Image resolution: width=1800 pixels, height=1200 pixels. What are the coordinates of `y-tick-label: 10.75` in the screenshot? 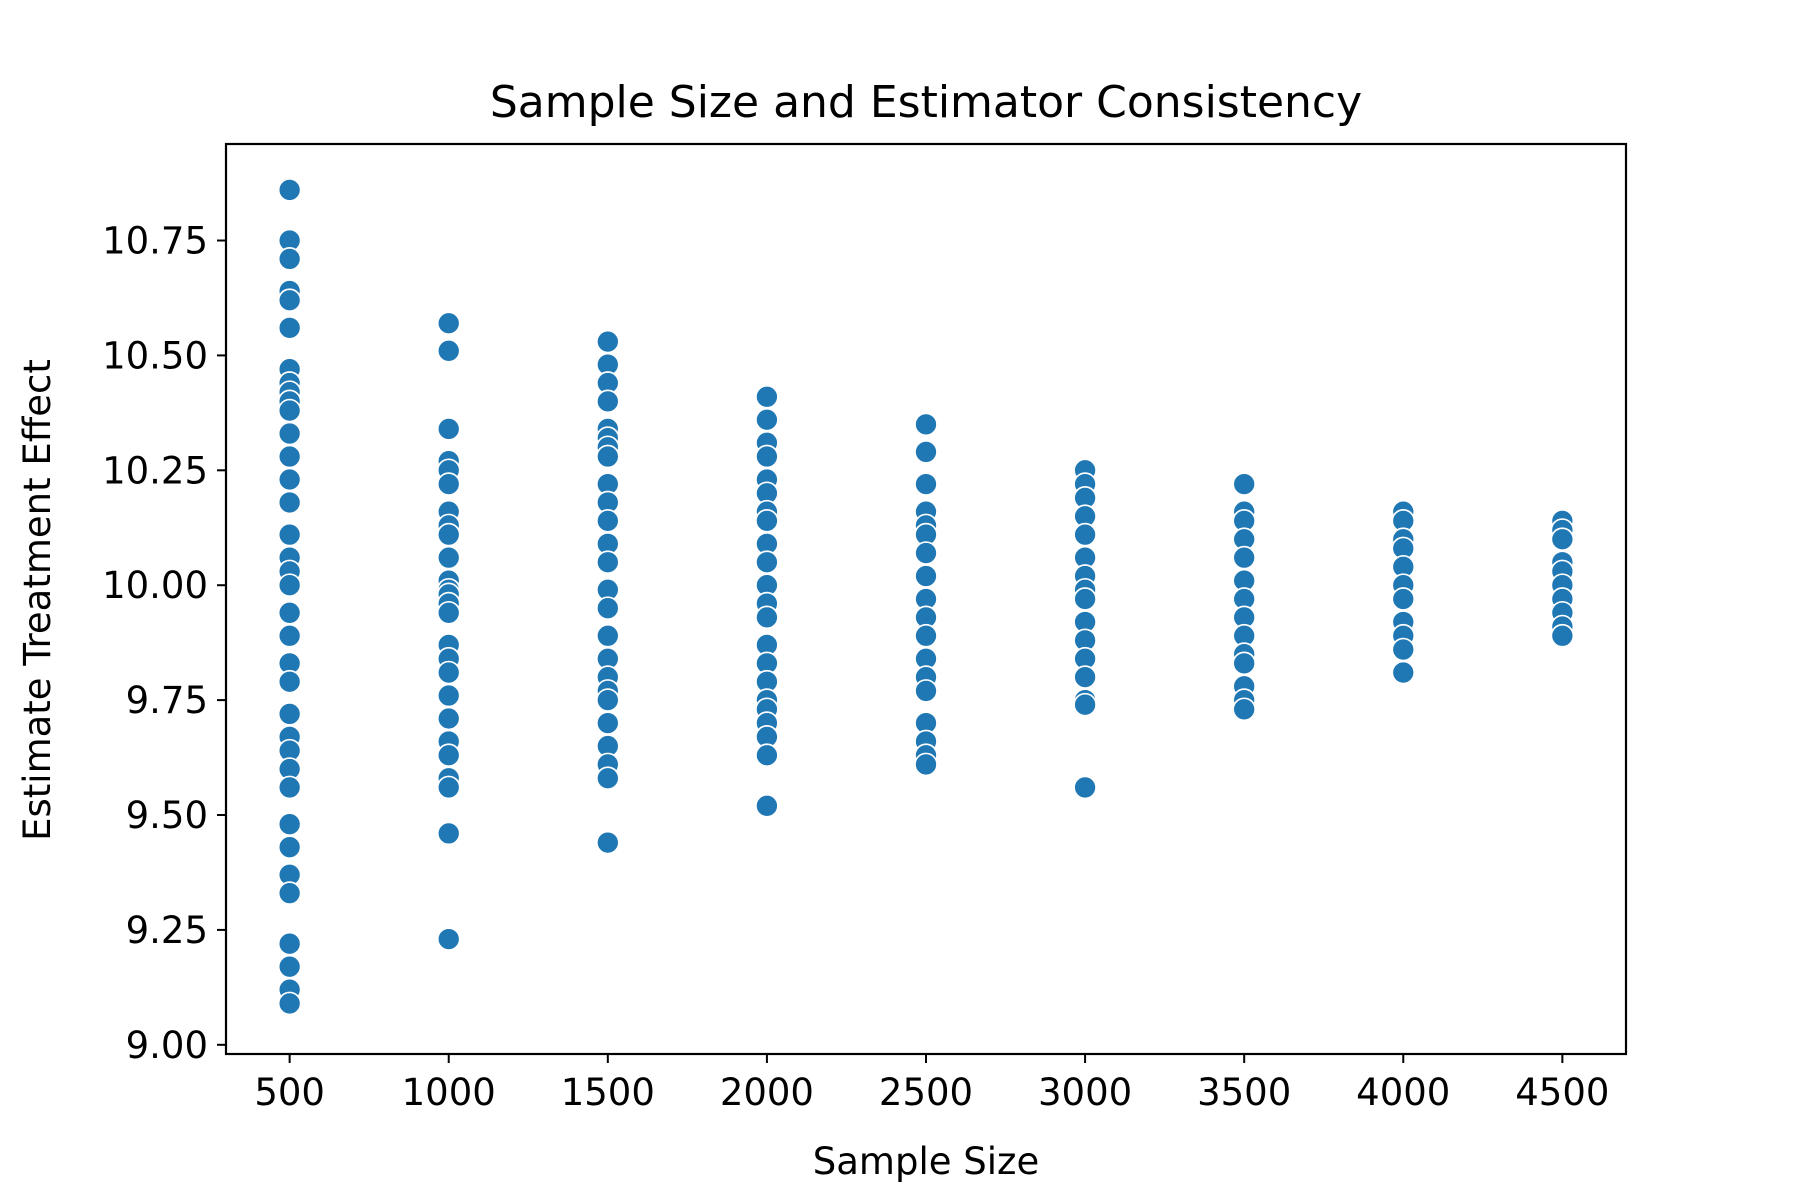 It's located at (155, 241).